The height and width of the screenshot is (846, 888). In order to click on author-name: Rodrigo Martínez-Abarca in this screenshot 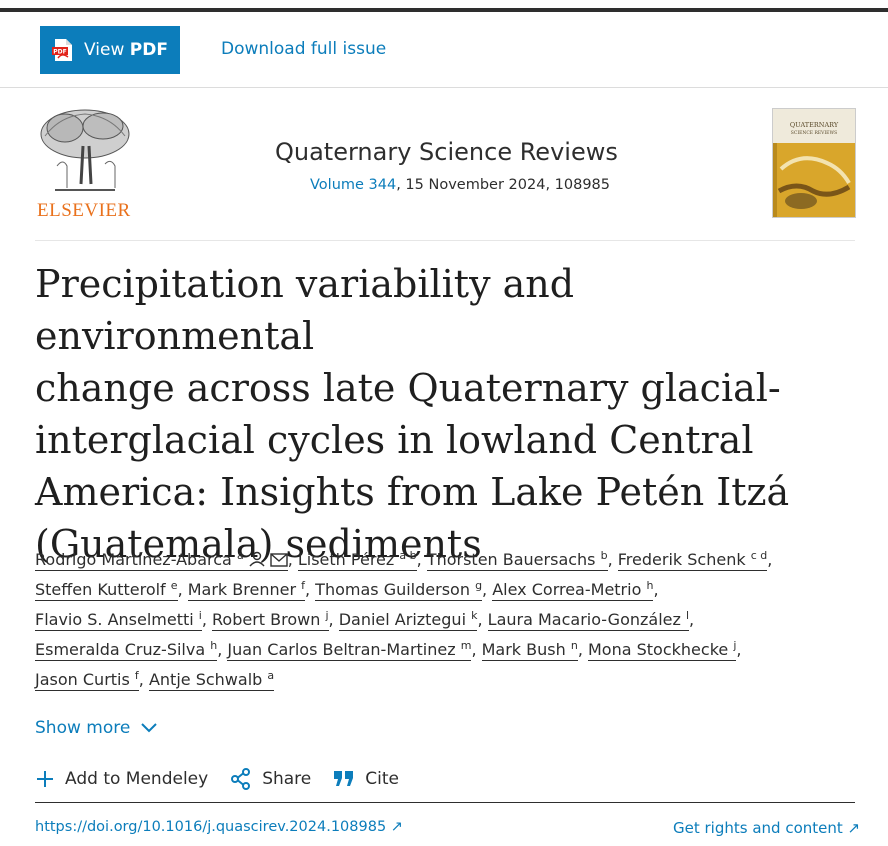, I will do `click(133, 559)`.